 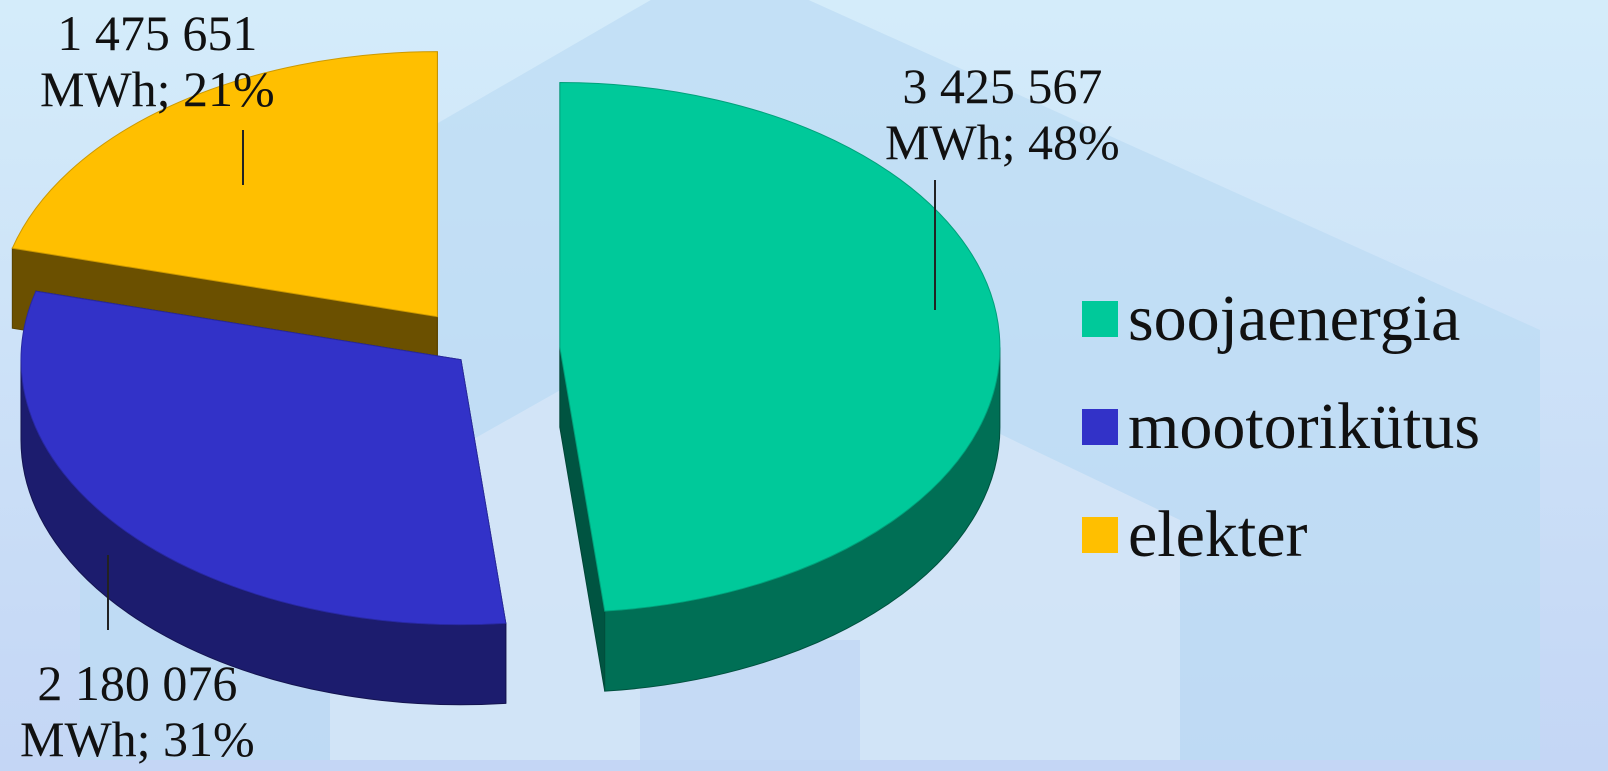 I want to click on pie-slice-elekter, so click(x=224, y=184).